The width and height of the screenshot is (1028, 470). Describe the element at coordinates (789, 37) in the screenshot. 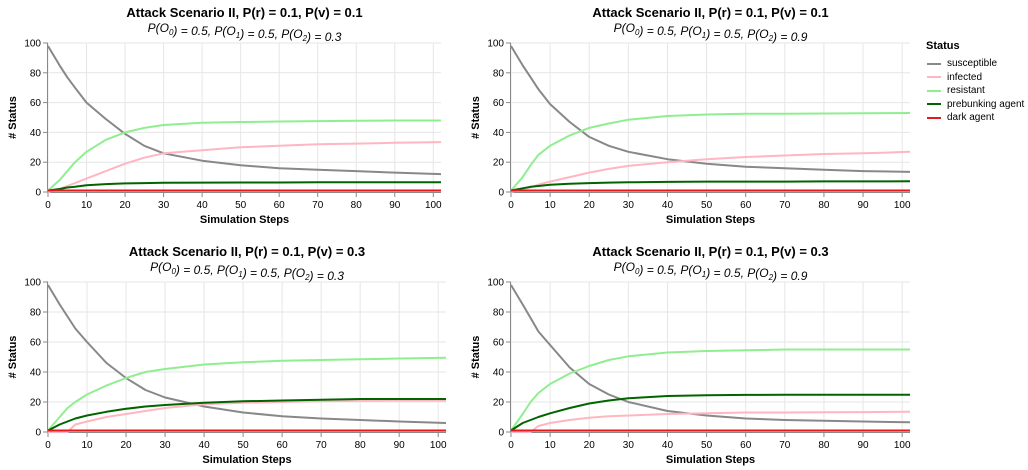

I see `subtitle-text: ) = 0.9` at that location.